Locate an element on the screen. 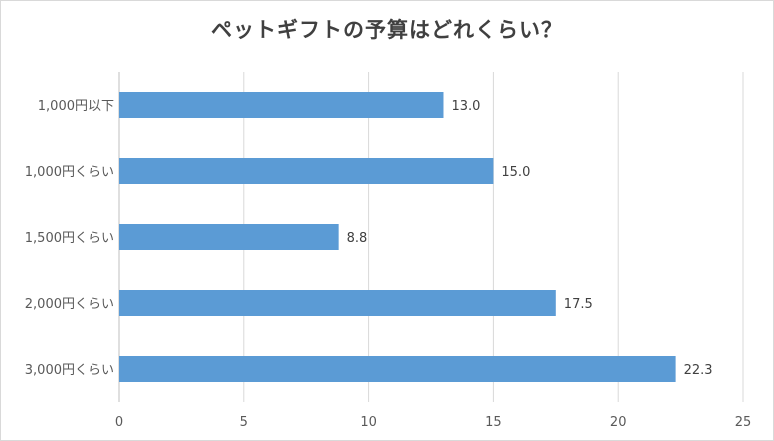 The width and height of the screenshot is (774, 441). data-label: 15.0 is located at coordinates (515, 172).